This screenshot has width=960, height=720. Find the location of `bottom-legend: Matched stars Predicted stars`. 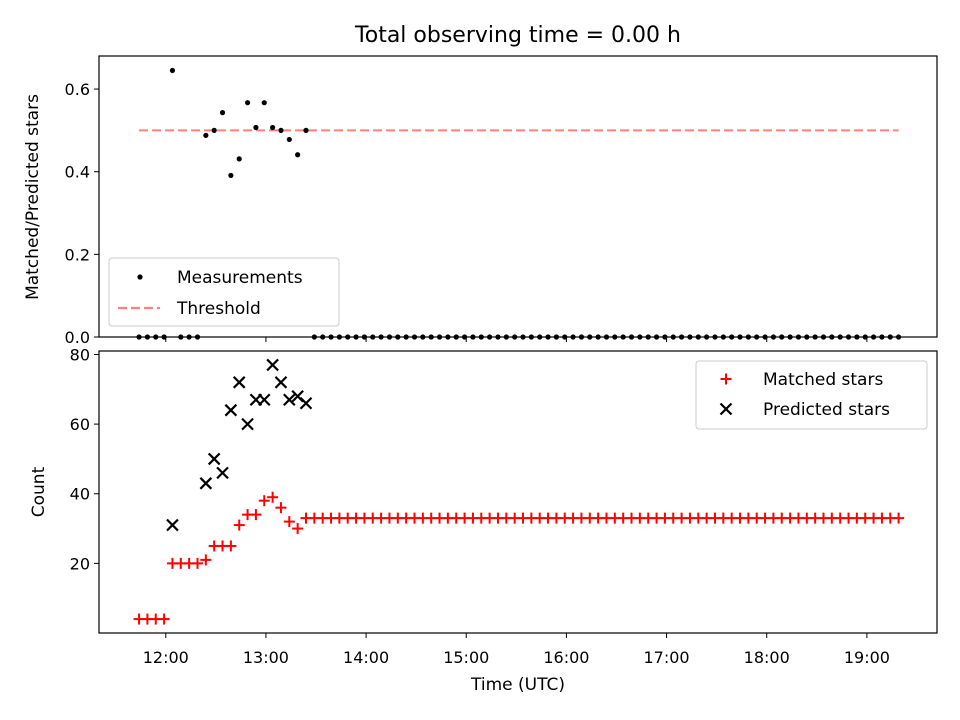

bottom-legend: Matched stars Predicted stars is located at coordinates (811, 395).